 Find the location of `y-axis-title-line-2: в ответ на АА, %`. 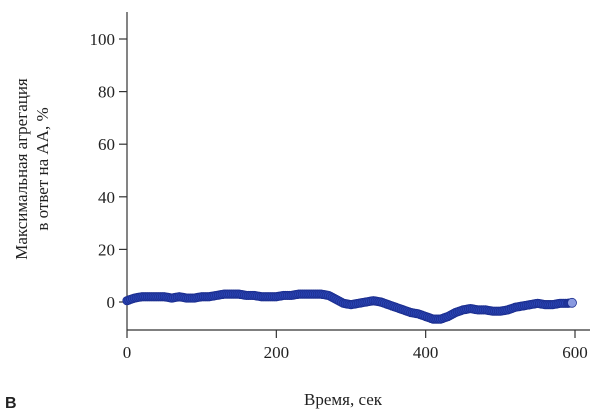

y-axis-title-line-2: в ответ на АА, % is located at coordinates (42, 168).